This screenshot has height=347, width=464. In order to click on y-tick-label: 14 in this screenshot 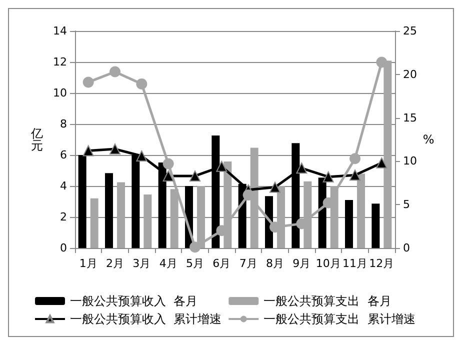, I will do `click(60, 31)`.